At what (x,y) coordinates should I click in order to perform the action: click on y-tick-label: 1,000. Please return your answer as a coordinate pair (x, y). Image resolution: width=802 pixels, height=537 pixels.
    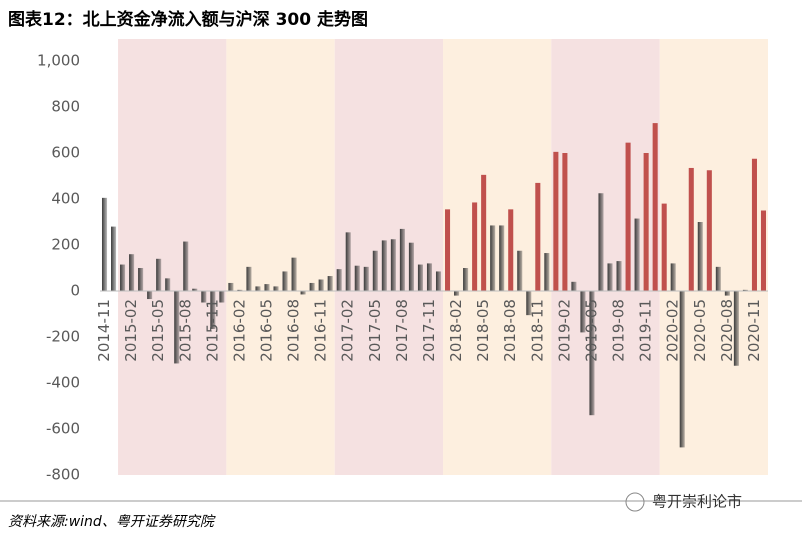
    Looking at the image, I should click on (58, 61).